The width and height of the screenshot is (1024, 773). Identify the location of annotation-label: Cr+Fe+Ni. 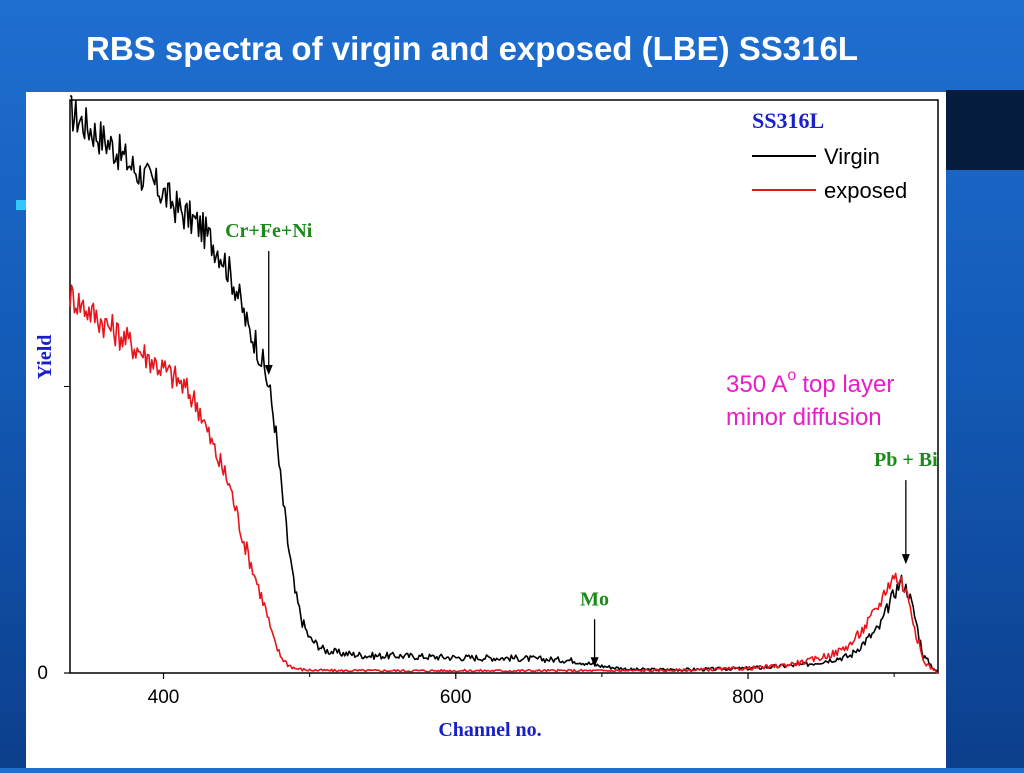
(269, 231).